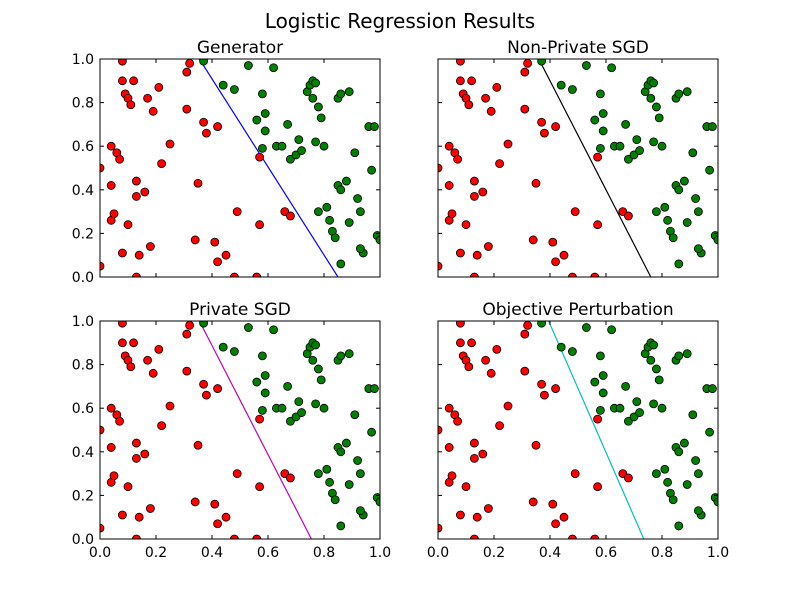  I want to click on y-tick-label: 0.4, so click(83, 191).